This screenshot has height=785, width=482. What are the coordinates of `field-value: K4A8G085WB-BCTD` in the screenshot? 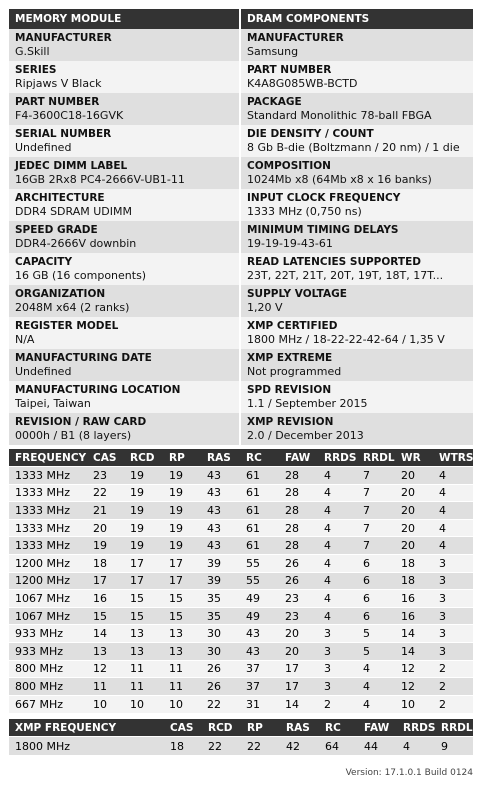 It's located at (302, 83).